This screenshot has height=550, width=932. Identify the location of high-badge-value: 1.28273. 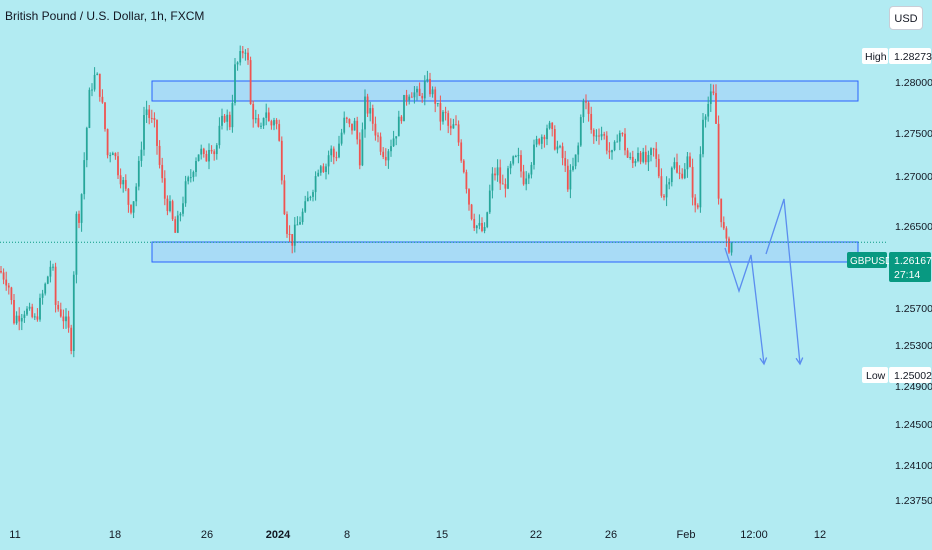
(913, 57).